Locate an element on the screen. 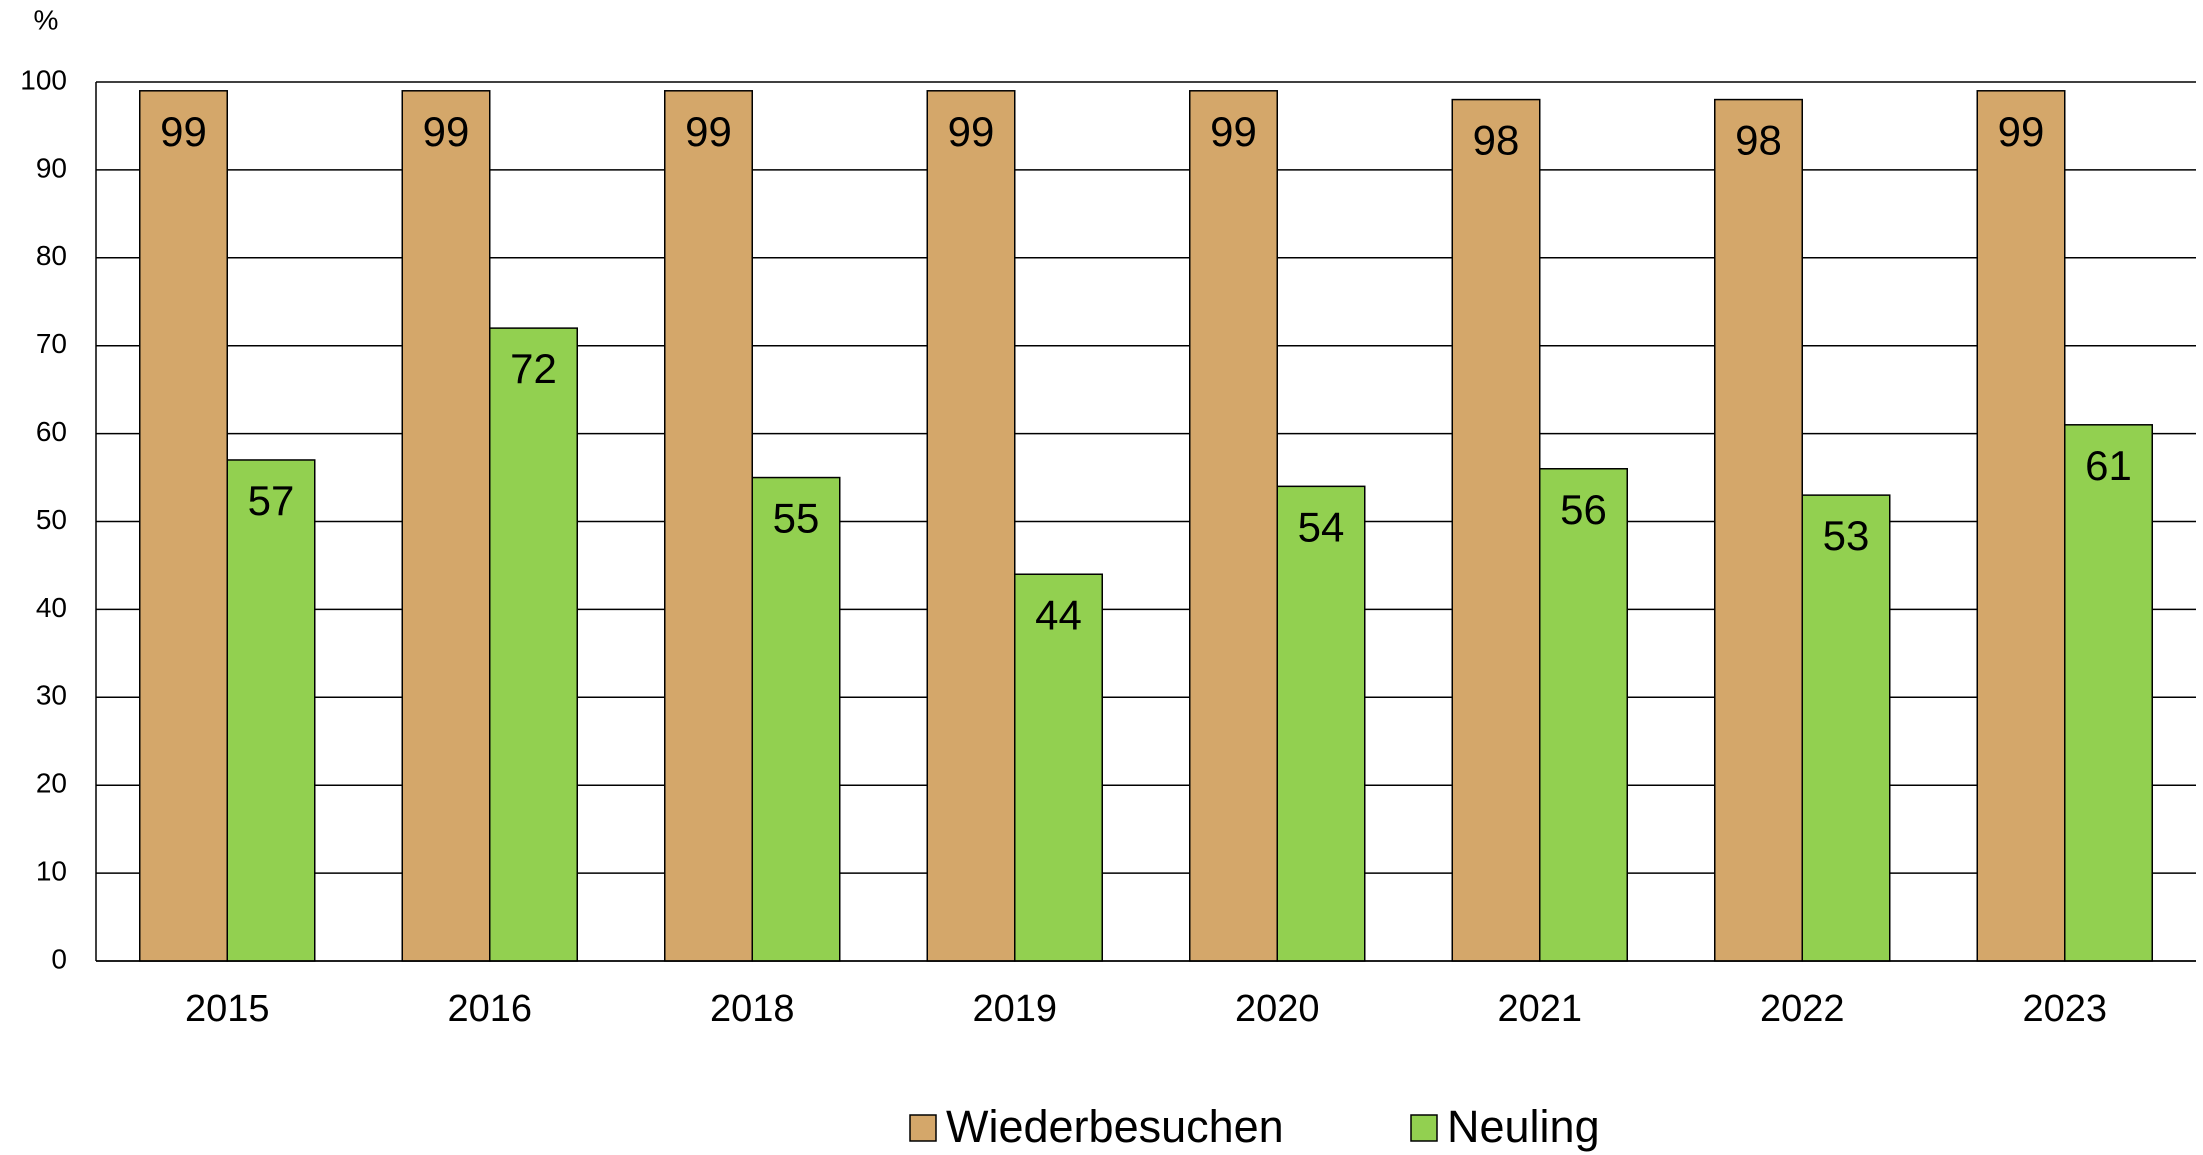  y-tick-label: 80 is located at coordinates (51, 255).